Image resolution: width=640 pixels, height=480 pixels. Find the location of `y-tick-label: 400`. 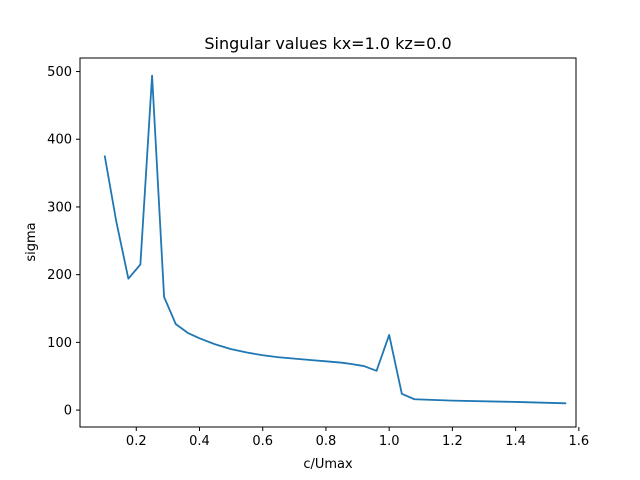

y-tick-label: 400 is located at coordinates (59, 140).